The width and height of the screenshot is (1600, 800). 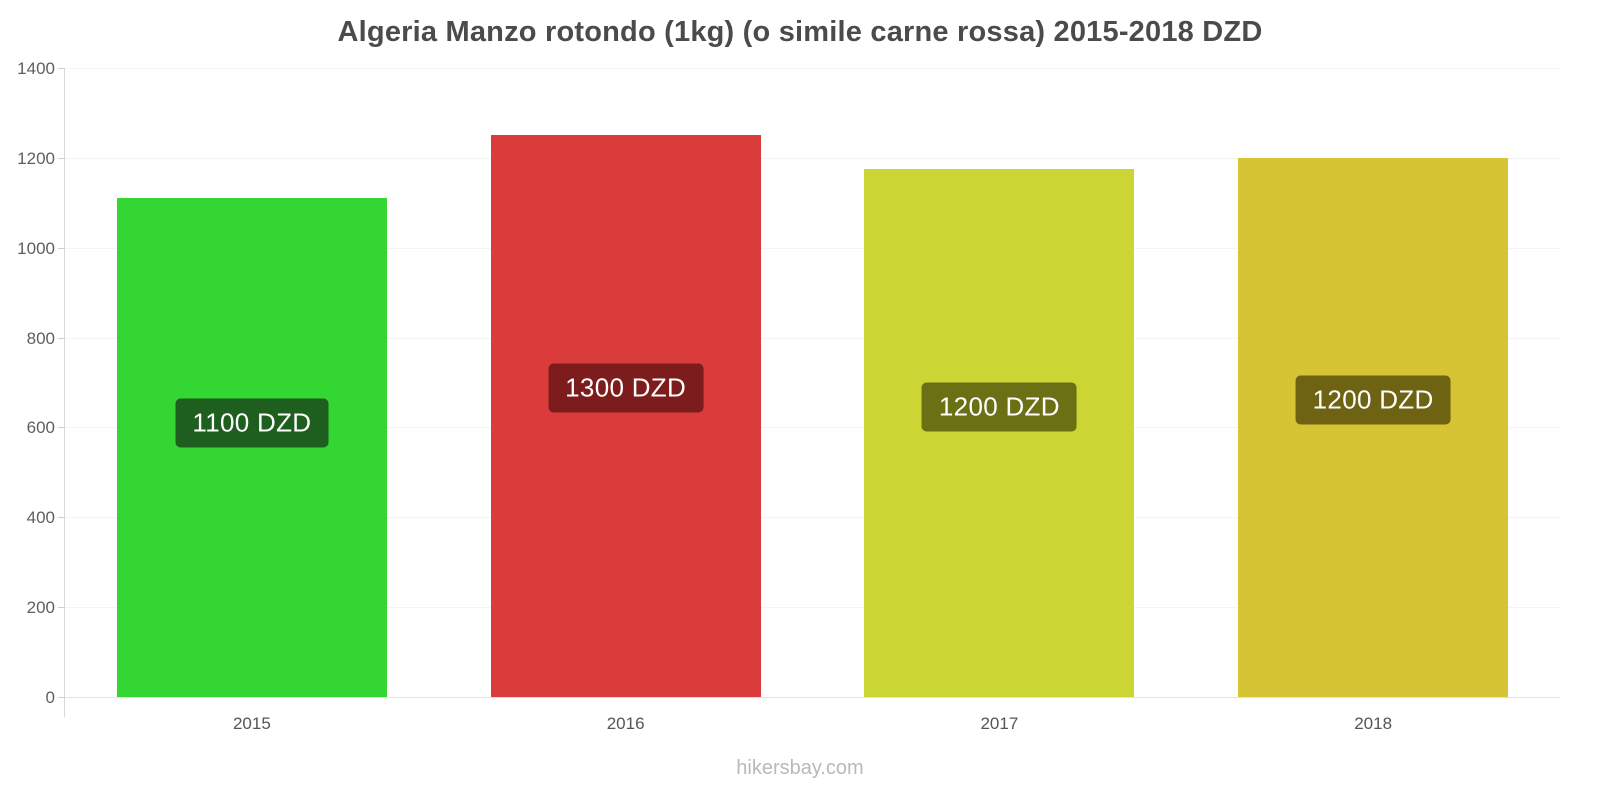 I want to click on footer-watermark: hikersbay.com, so click(x=800, y=768).